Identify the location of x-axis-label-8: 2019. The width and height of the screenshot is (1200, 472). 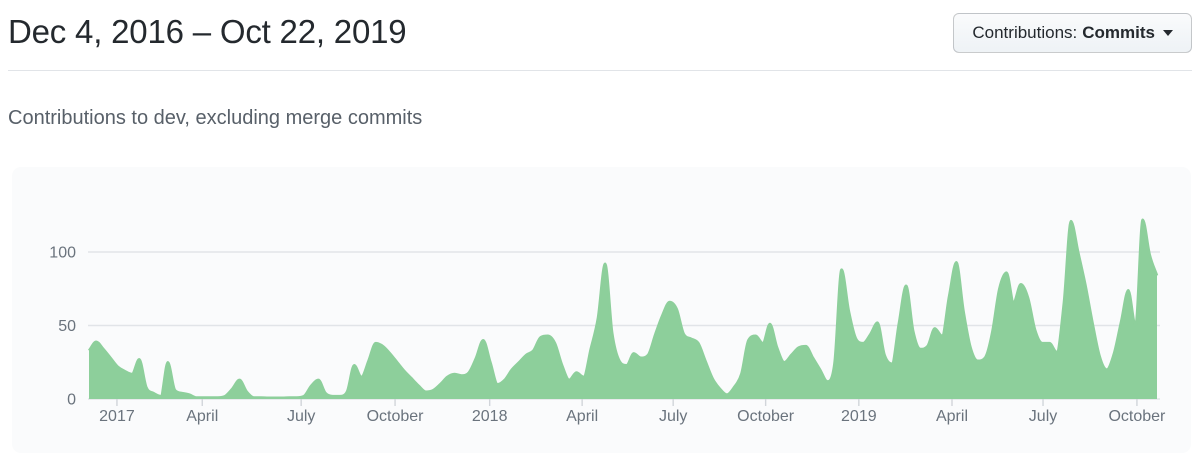
(859, 416).